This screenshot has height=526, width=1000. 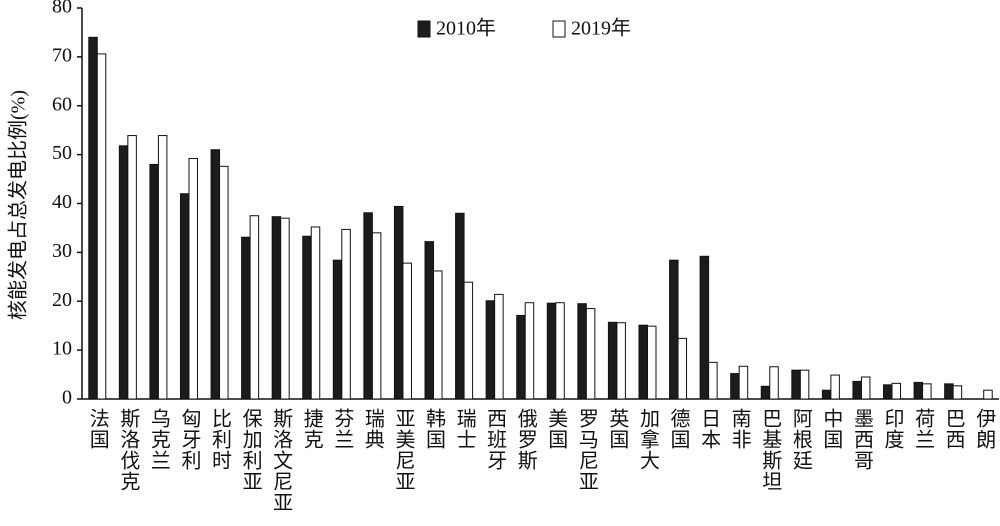 I want to click on x-tick-label: 俄罗斯, so click(x=525, y=439).